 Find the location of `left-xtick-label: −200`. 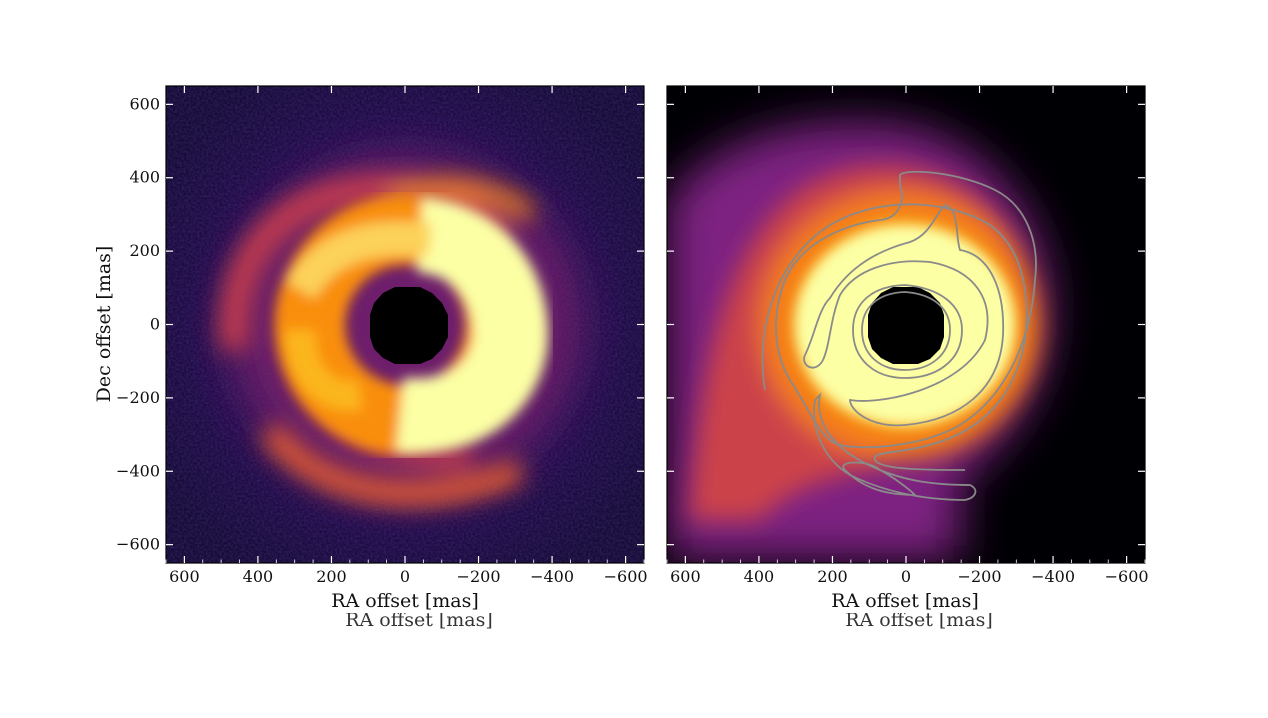

left-xtick-label: −200 is located at coordinates (479, 576).